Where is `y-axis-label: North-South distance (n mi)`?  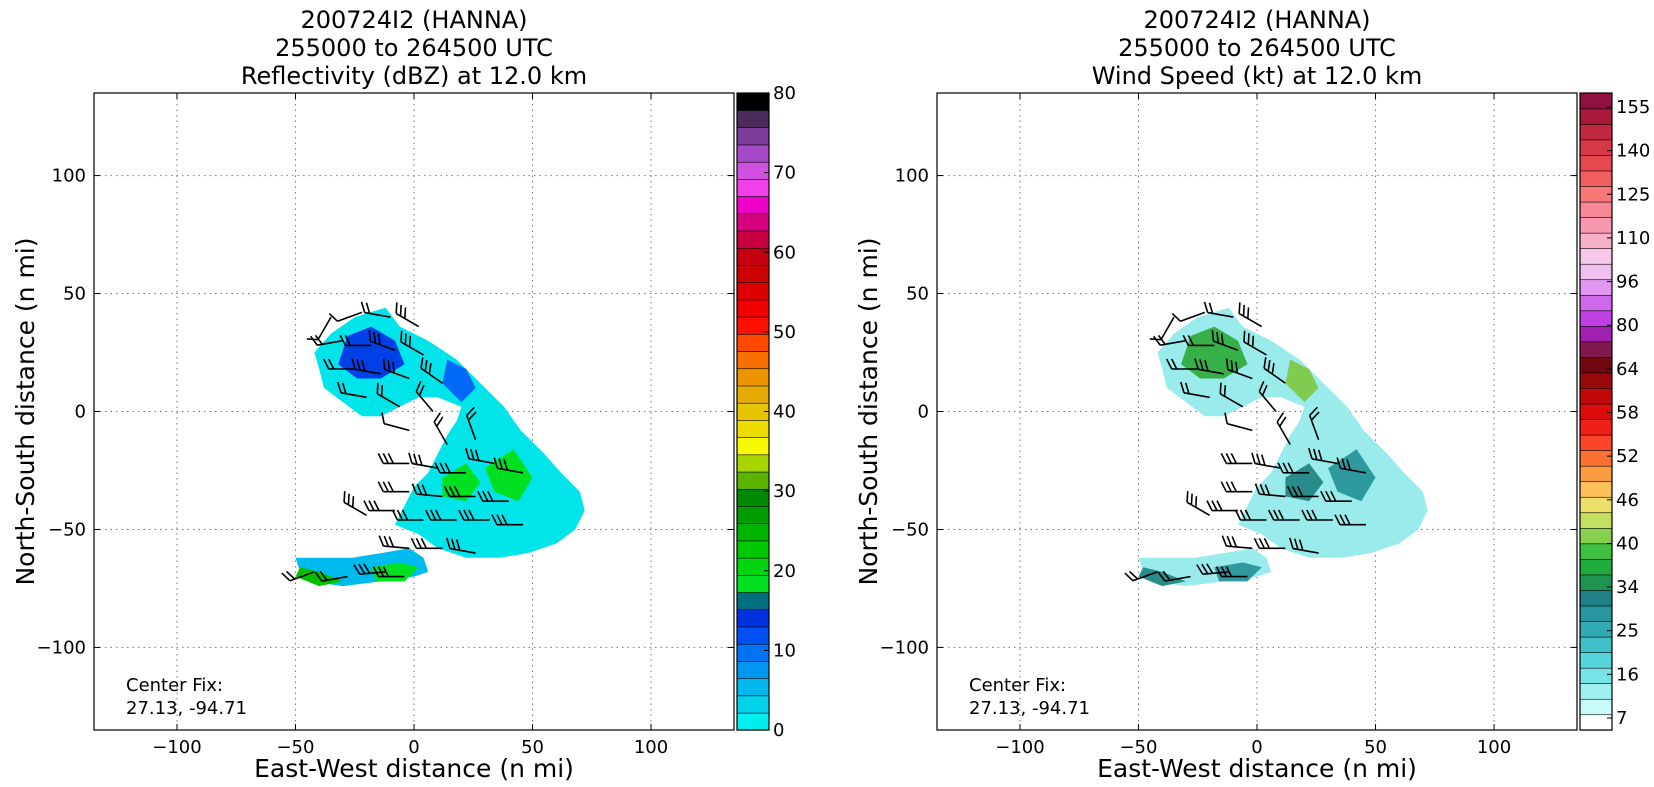
y-axis-label: North-South distance (n mi) is located at coordinates (868, 411).